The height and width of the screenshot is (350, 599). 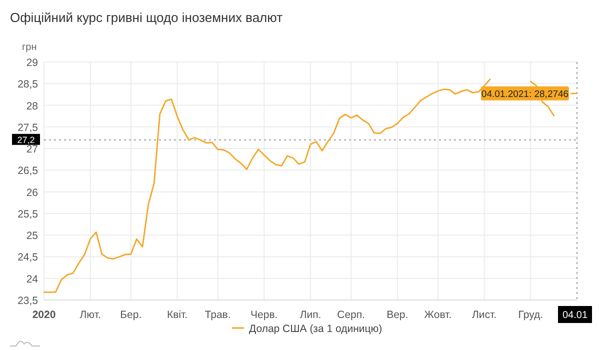 I want to click on x-tick-label: Лют., so click(x=90, y=315).